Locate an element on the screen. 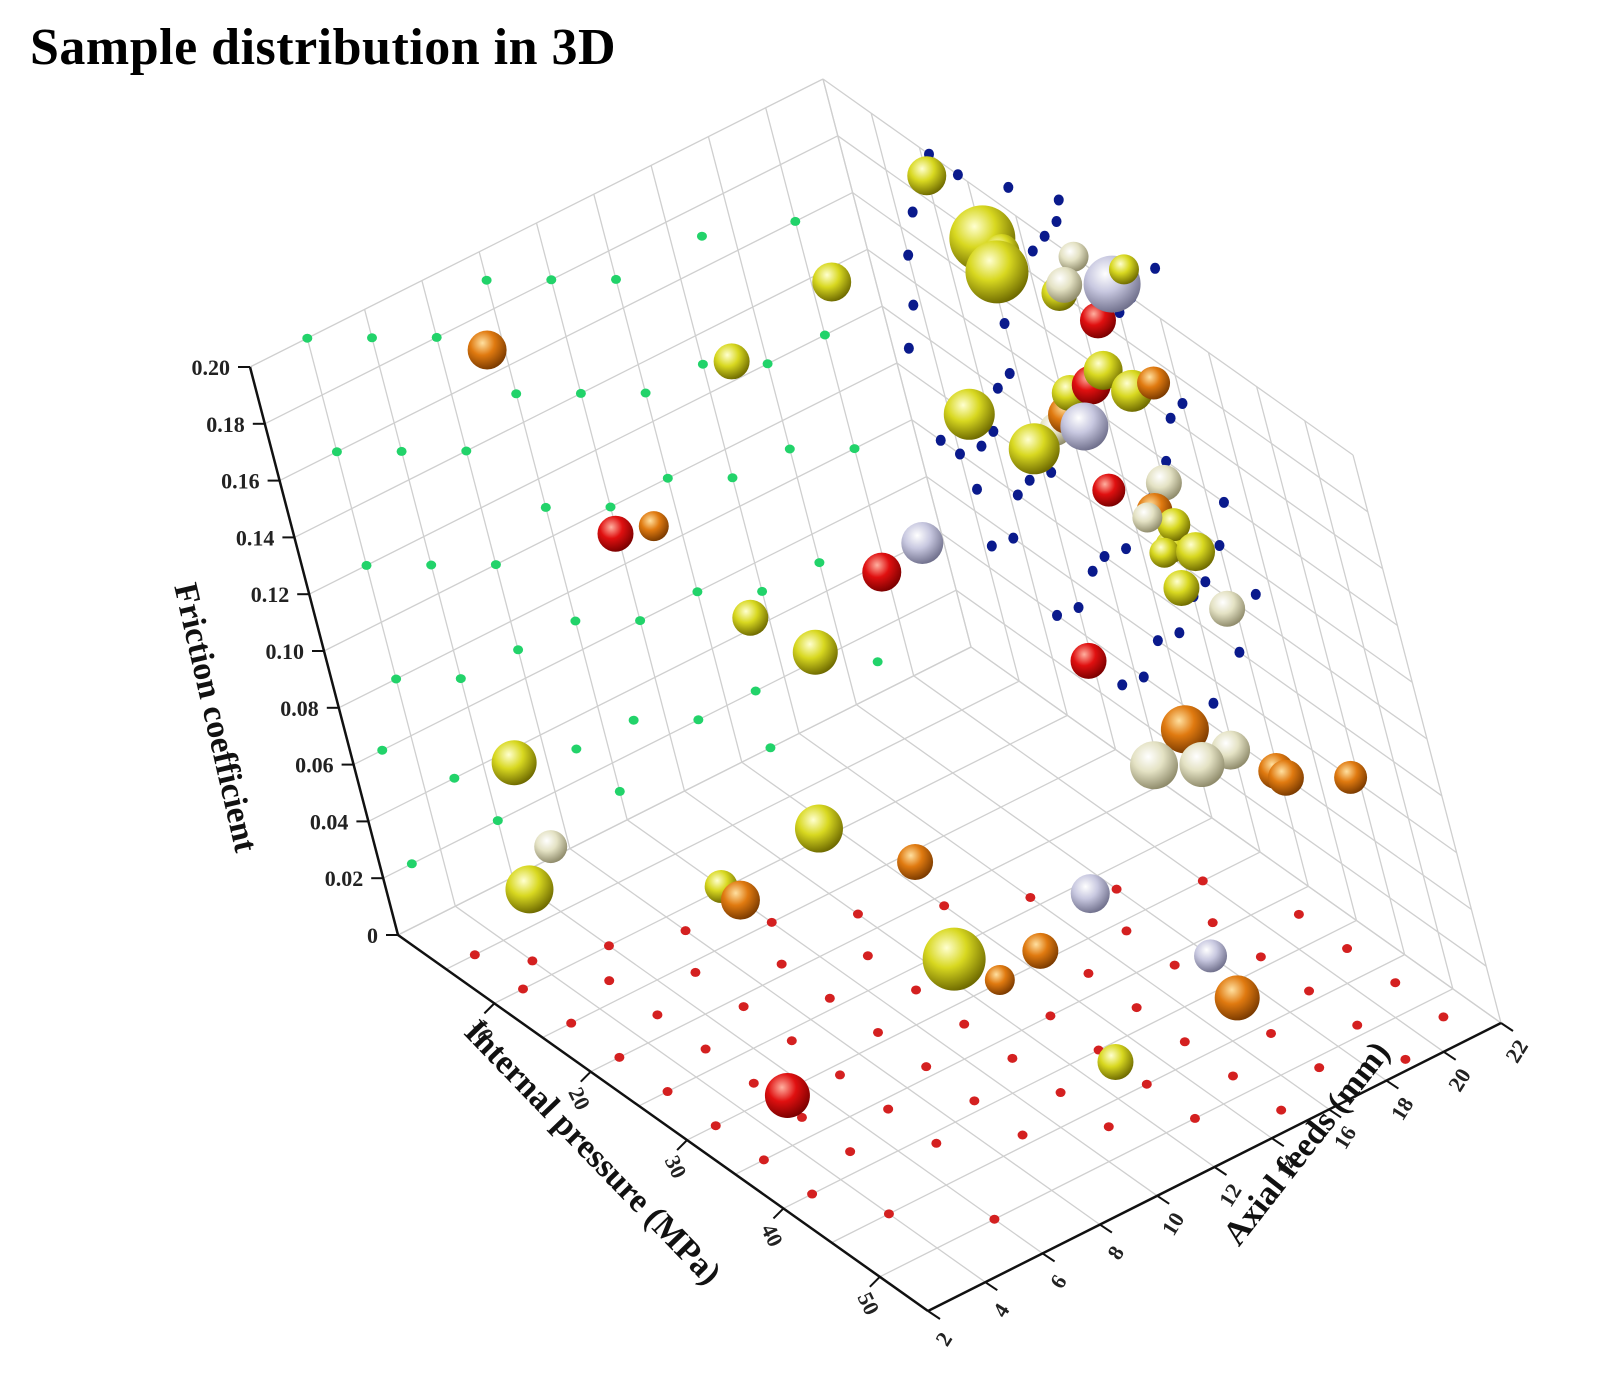  data-bubble-cream is located at coordinates (551, 847).